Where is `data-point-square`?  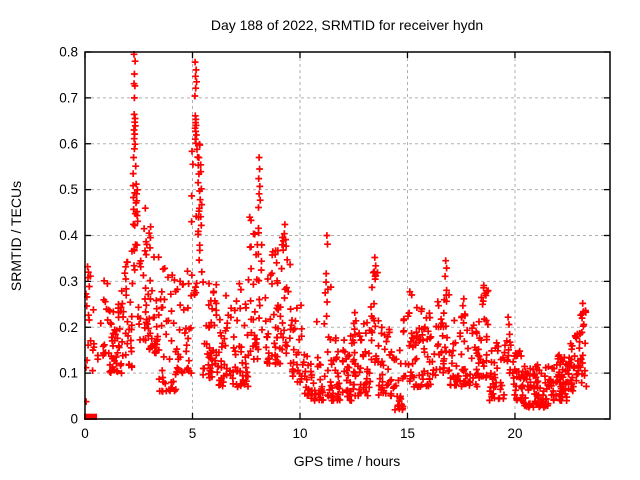
data-point-square is located at coordinates (88, 416).